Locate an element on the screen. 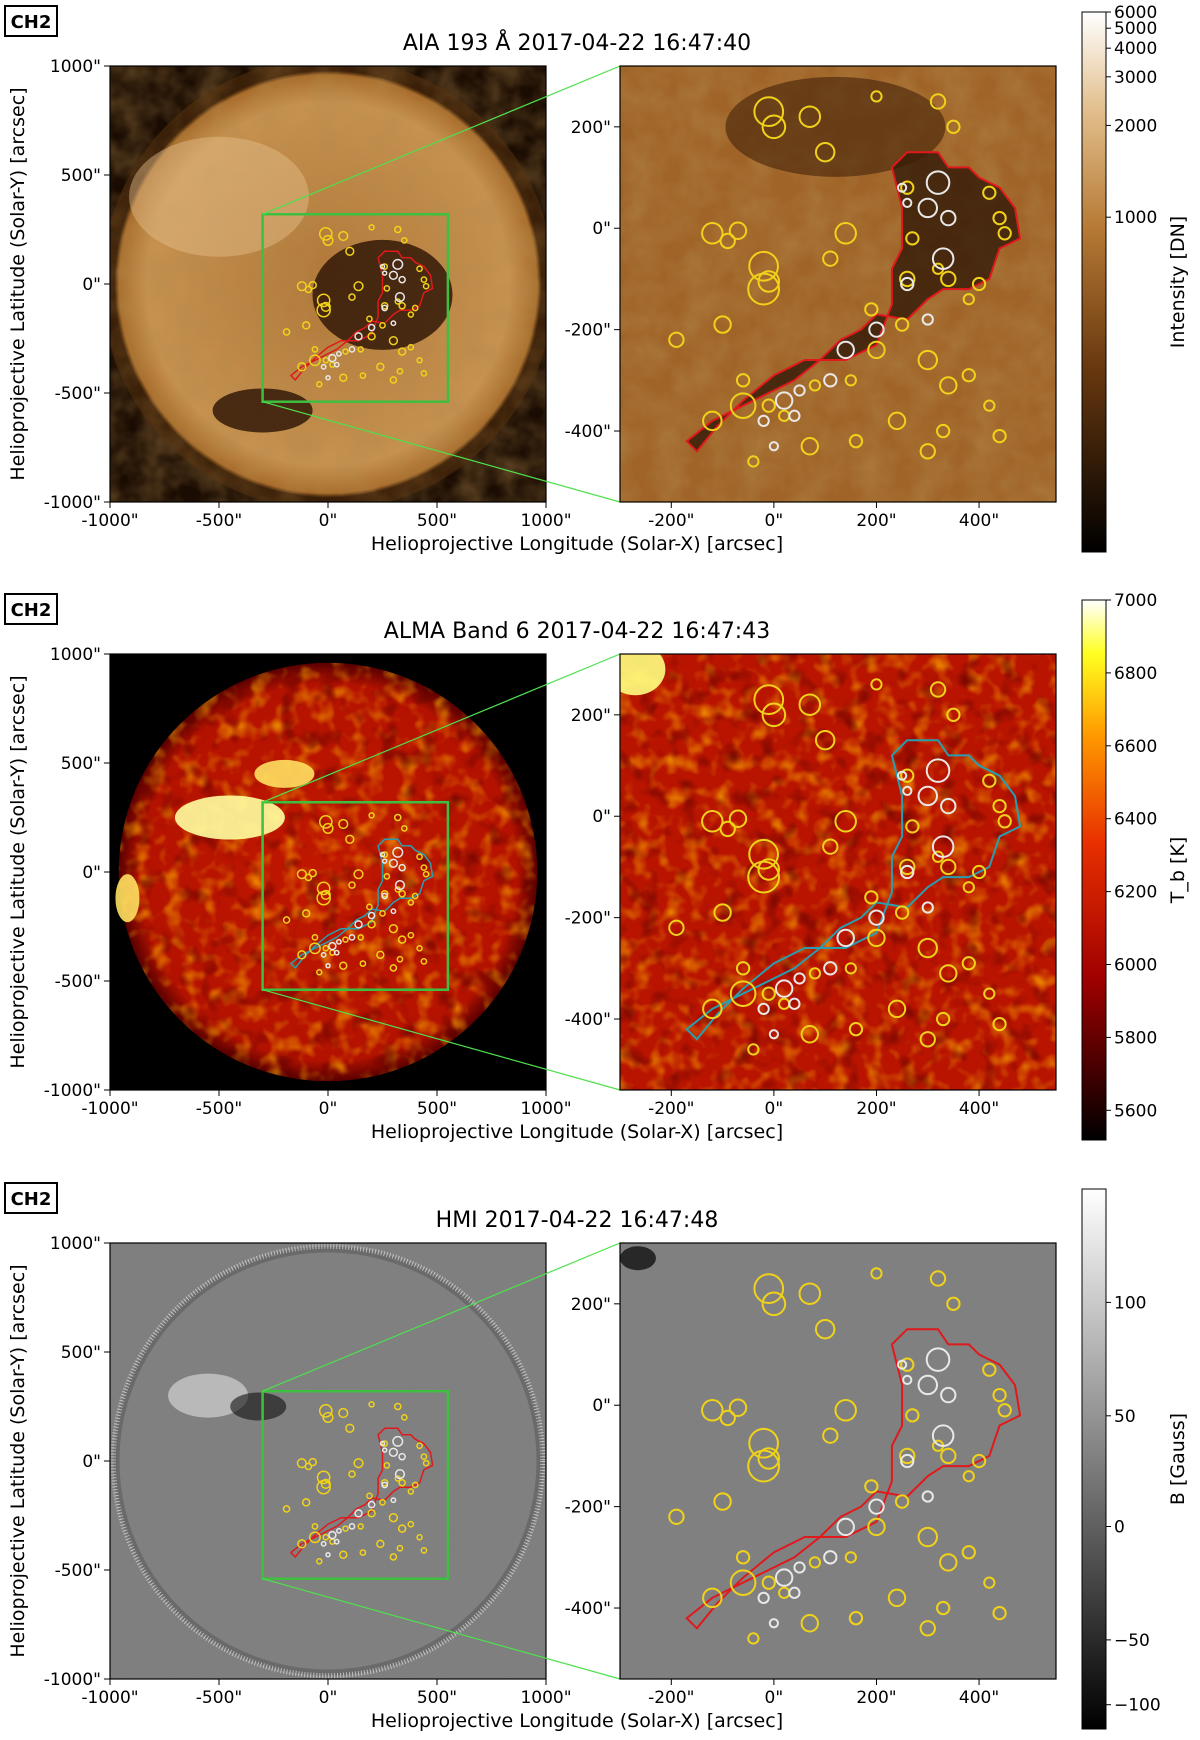 The height and width of the screenshot is (1740, 1200). bright-plage is located at coordinates (229, 817).